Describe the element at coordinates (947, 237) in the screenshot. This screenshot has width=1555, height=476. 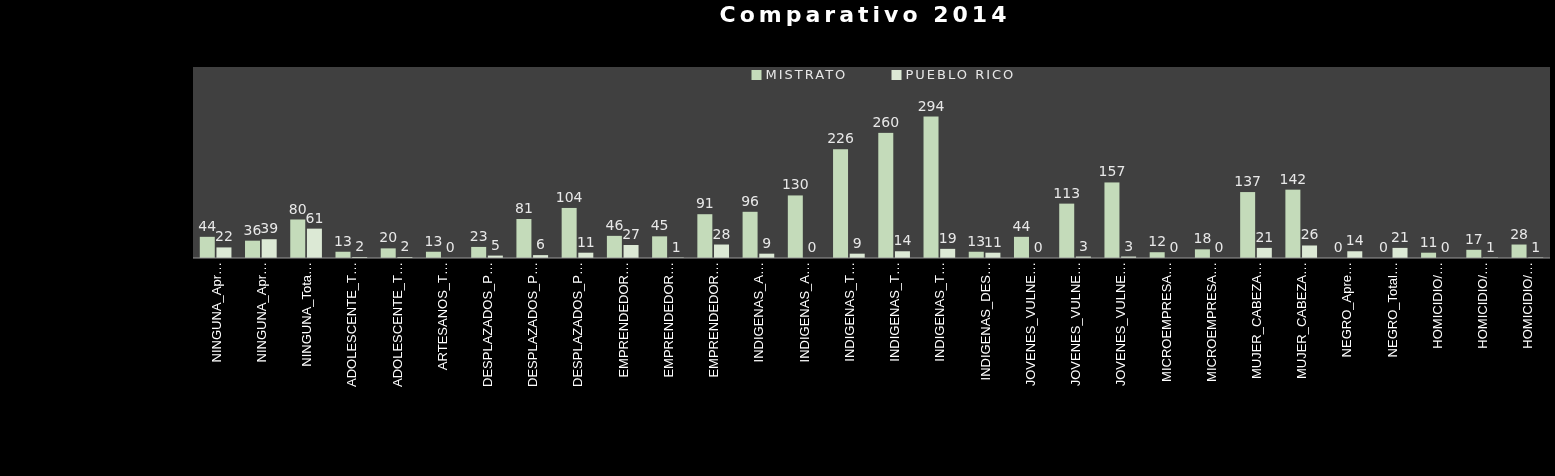
I see `data-label: 19` at that location.